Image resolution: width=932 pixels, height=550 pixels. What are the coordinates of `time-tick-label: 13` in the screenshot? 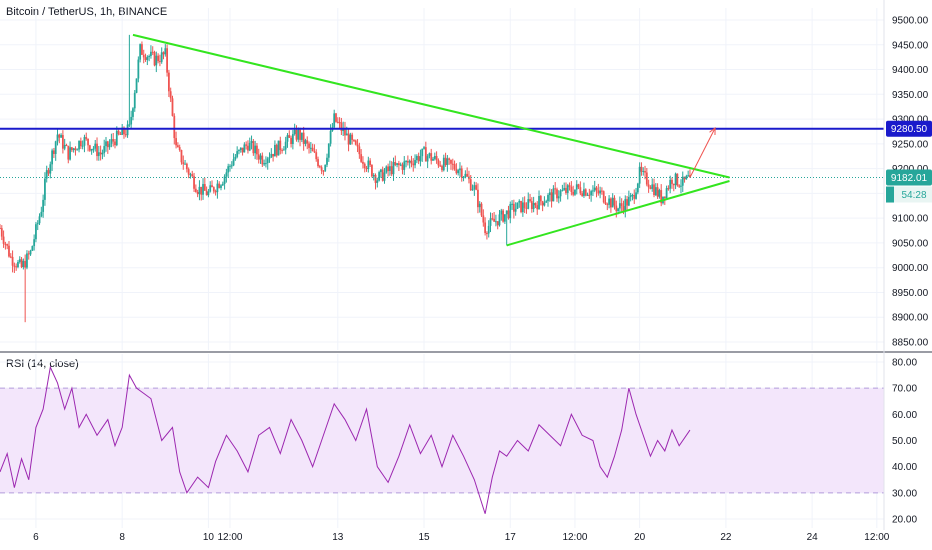 It's located at (338, 537).